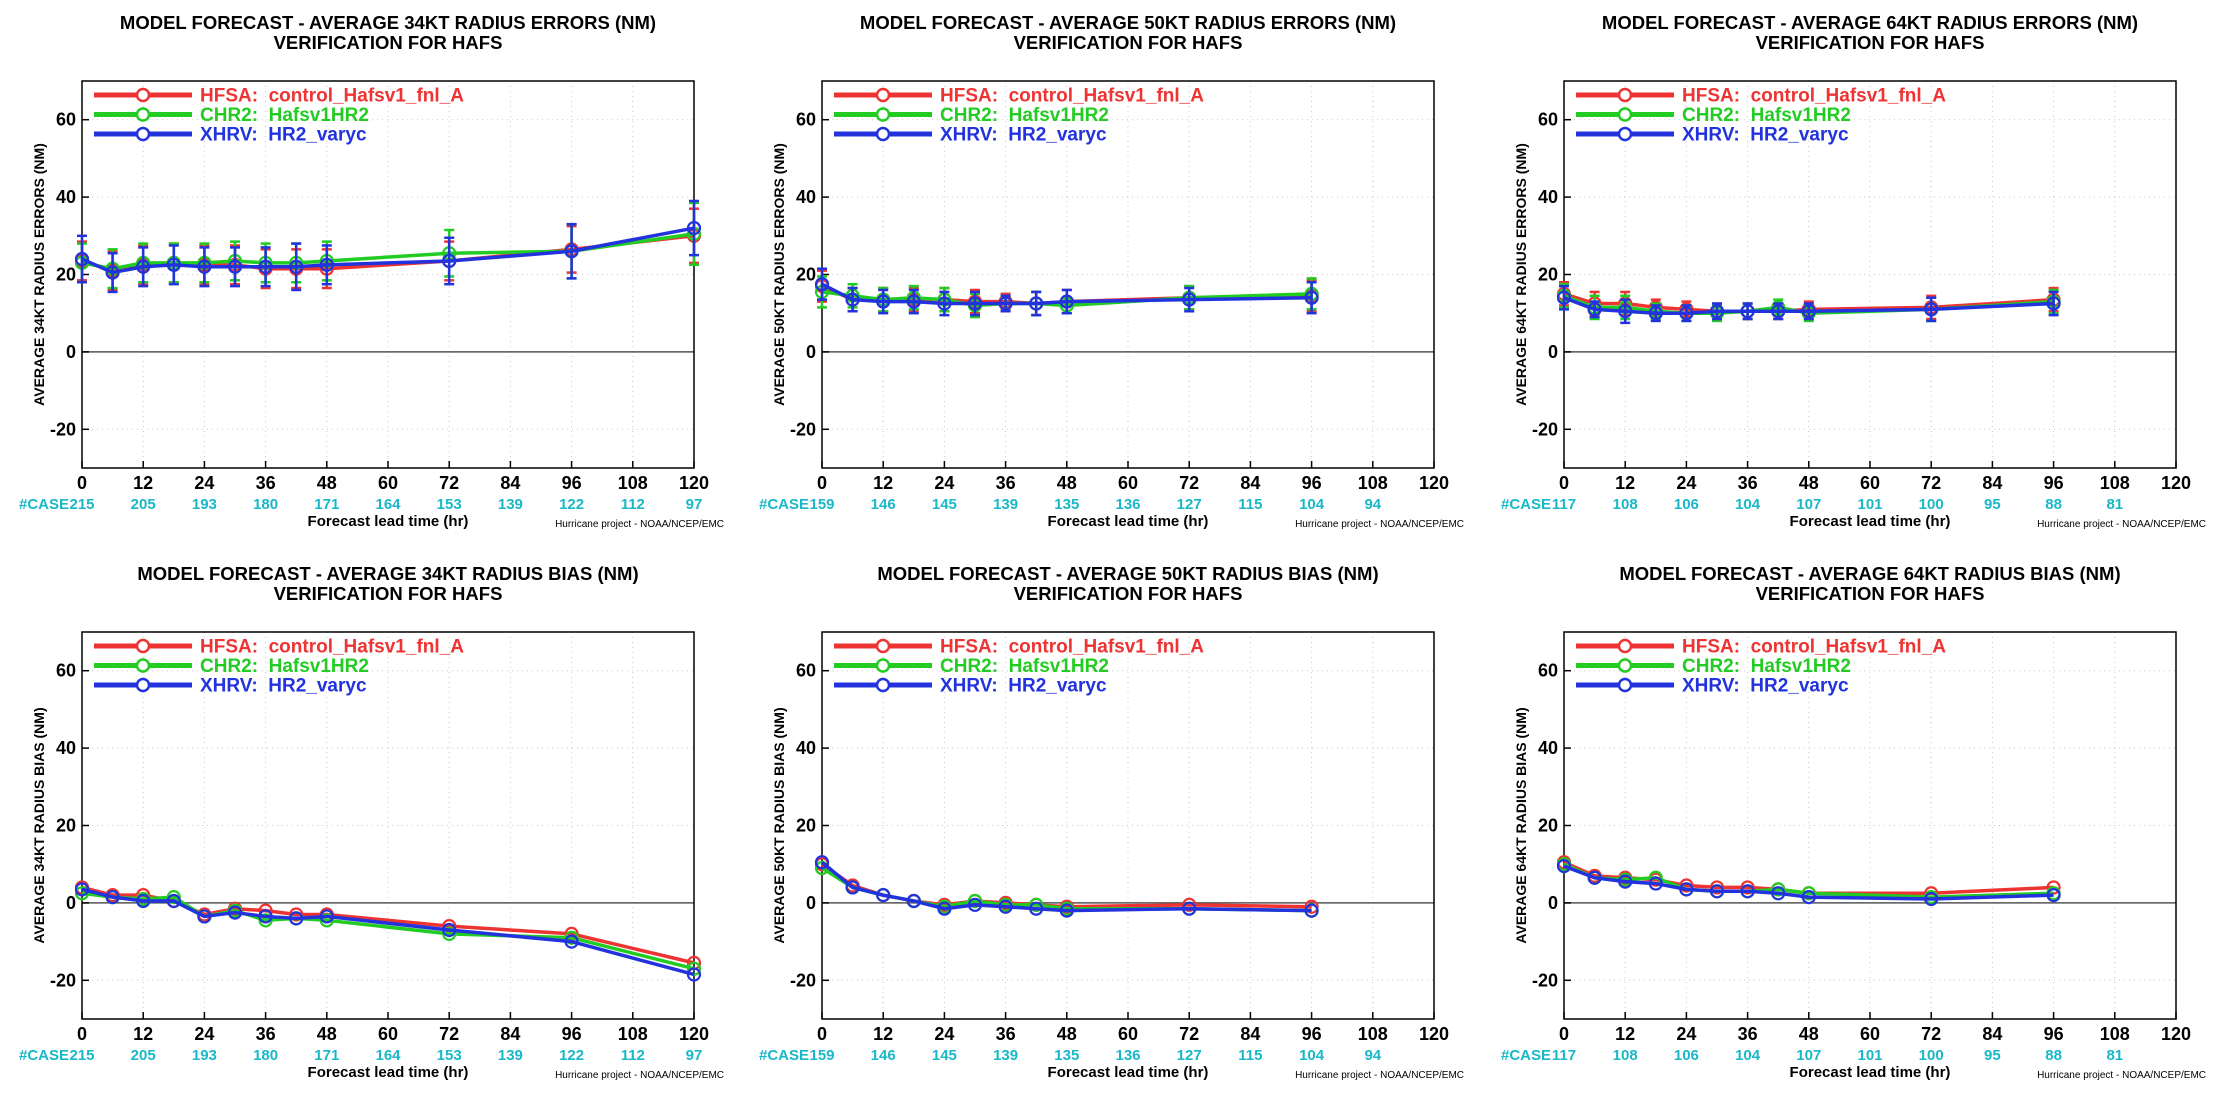 Image resolution: width=2220 pixels, height=1100 pixels. What do you see at coordinates (143, 1055) in the screenshot?
I see `case-count: 205` at bounding box center [143, 1055].